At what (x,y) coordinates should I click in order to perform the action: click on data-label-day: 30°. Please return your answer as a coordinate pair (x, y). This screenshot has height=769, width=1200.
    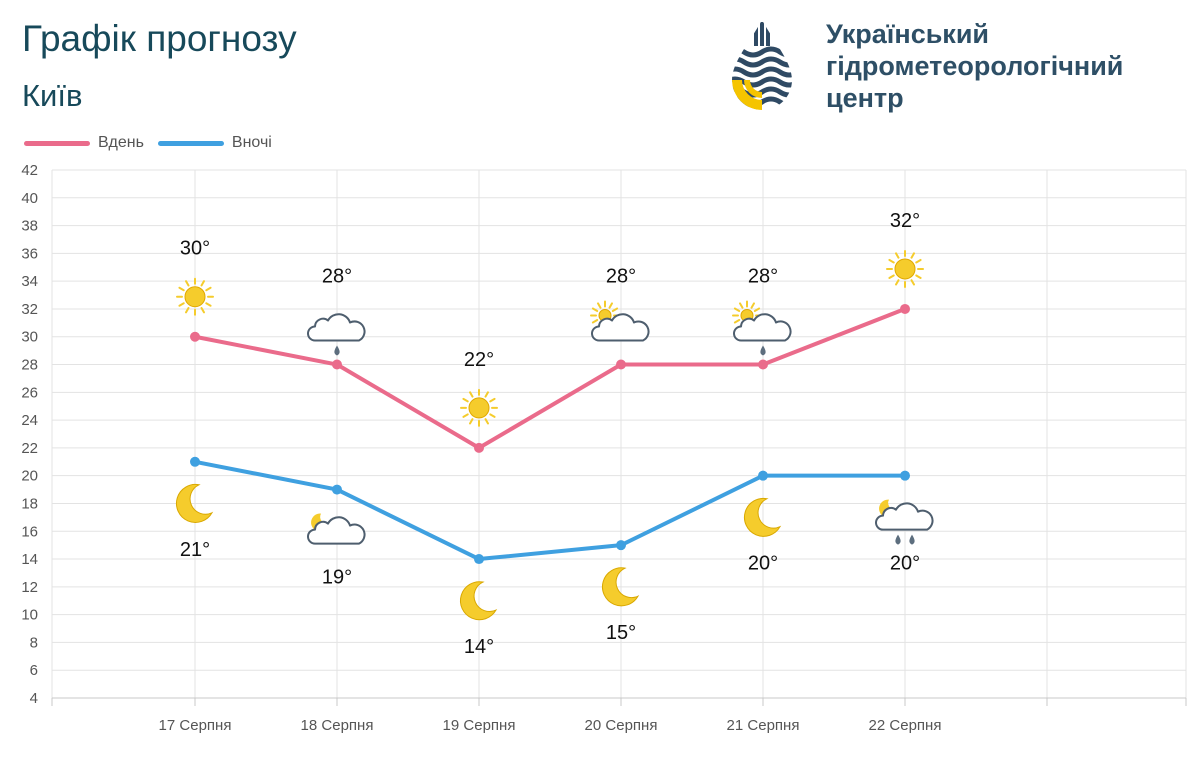
    Looking at the image, I should click on (195, 249).